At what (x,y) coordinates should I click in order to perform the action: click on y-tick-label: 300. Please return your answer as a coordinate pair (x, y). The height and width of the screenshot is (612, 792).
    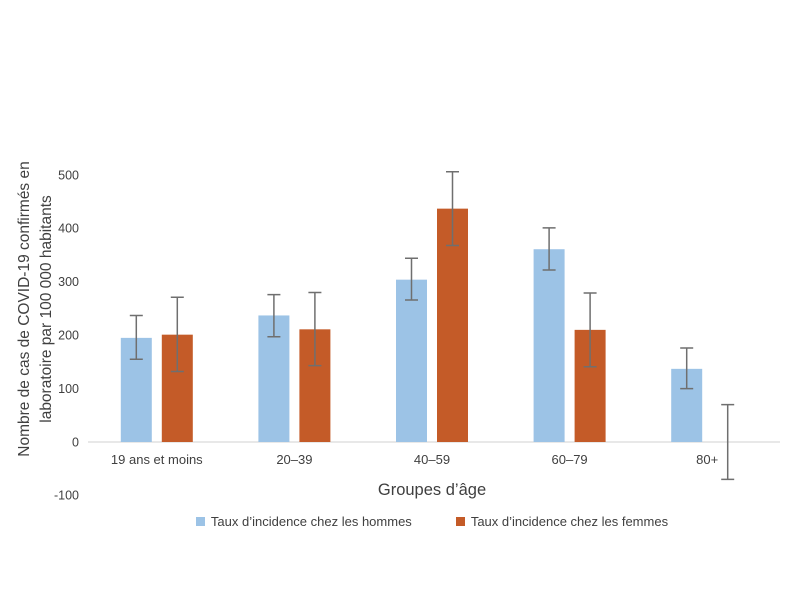
    Looking at the image, I should click on (68, 282).